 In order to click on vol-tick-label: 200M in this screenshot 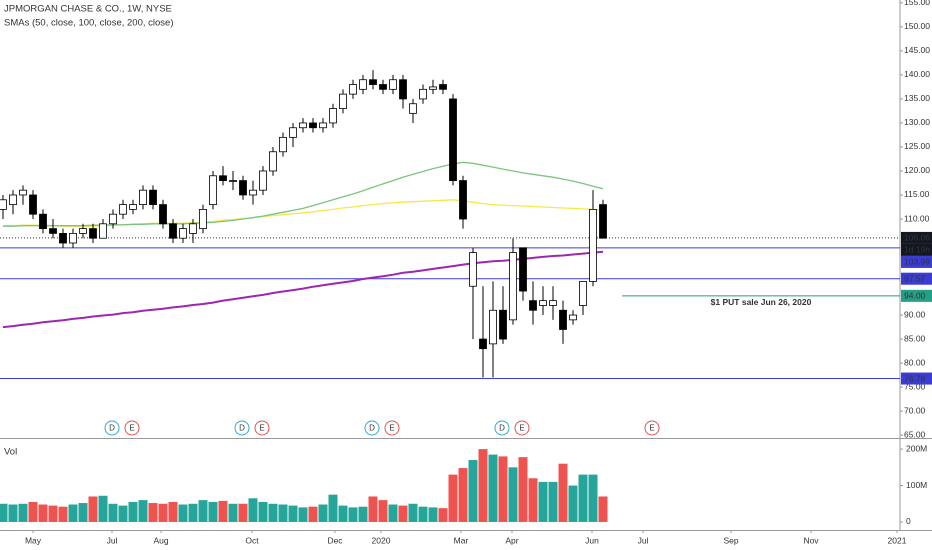, I will do `click(916, 448)`.